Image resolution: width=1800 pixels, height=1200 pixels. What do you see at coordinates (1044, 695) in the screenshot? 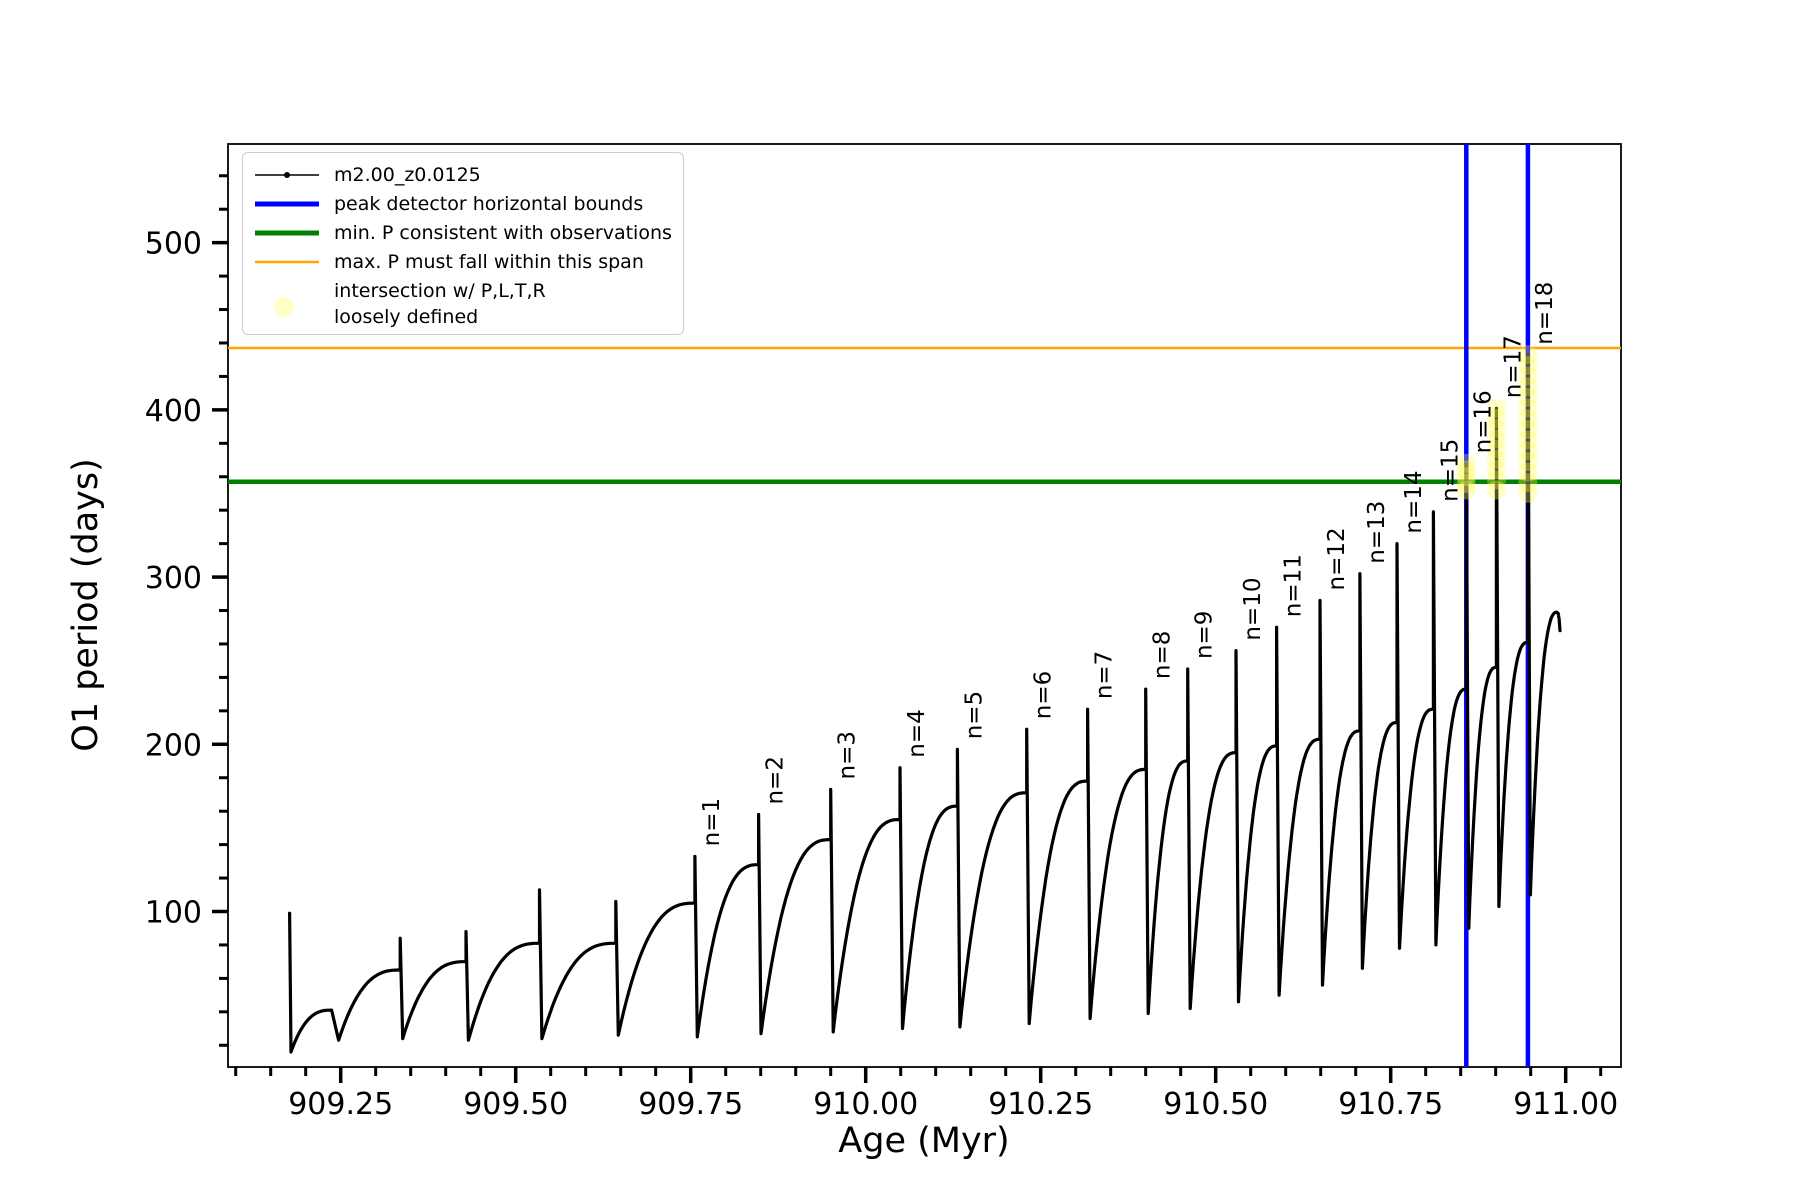
I see `peak-label: n=6` at bounding box center [1044, 695].